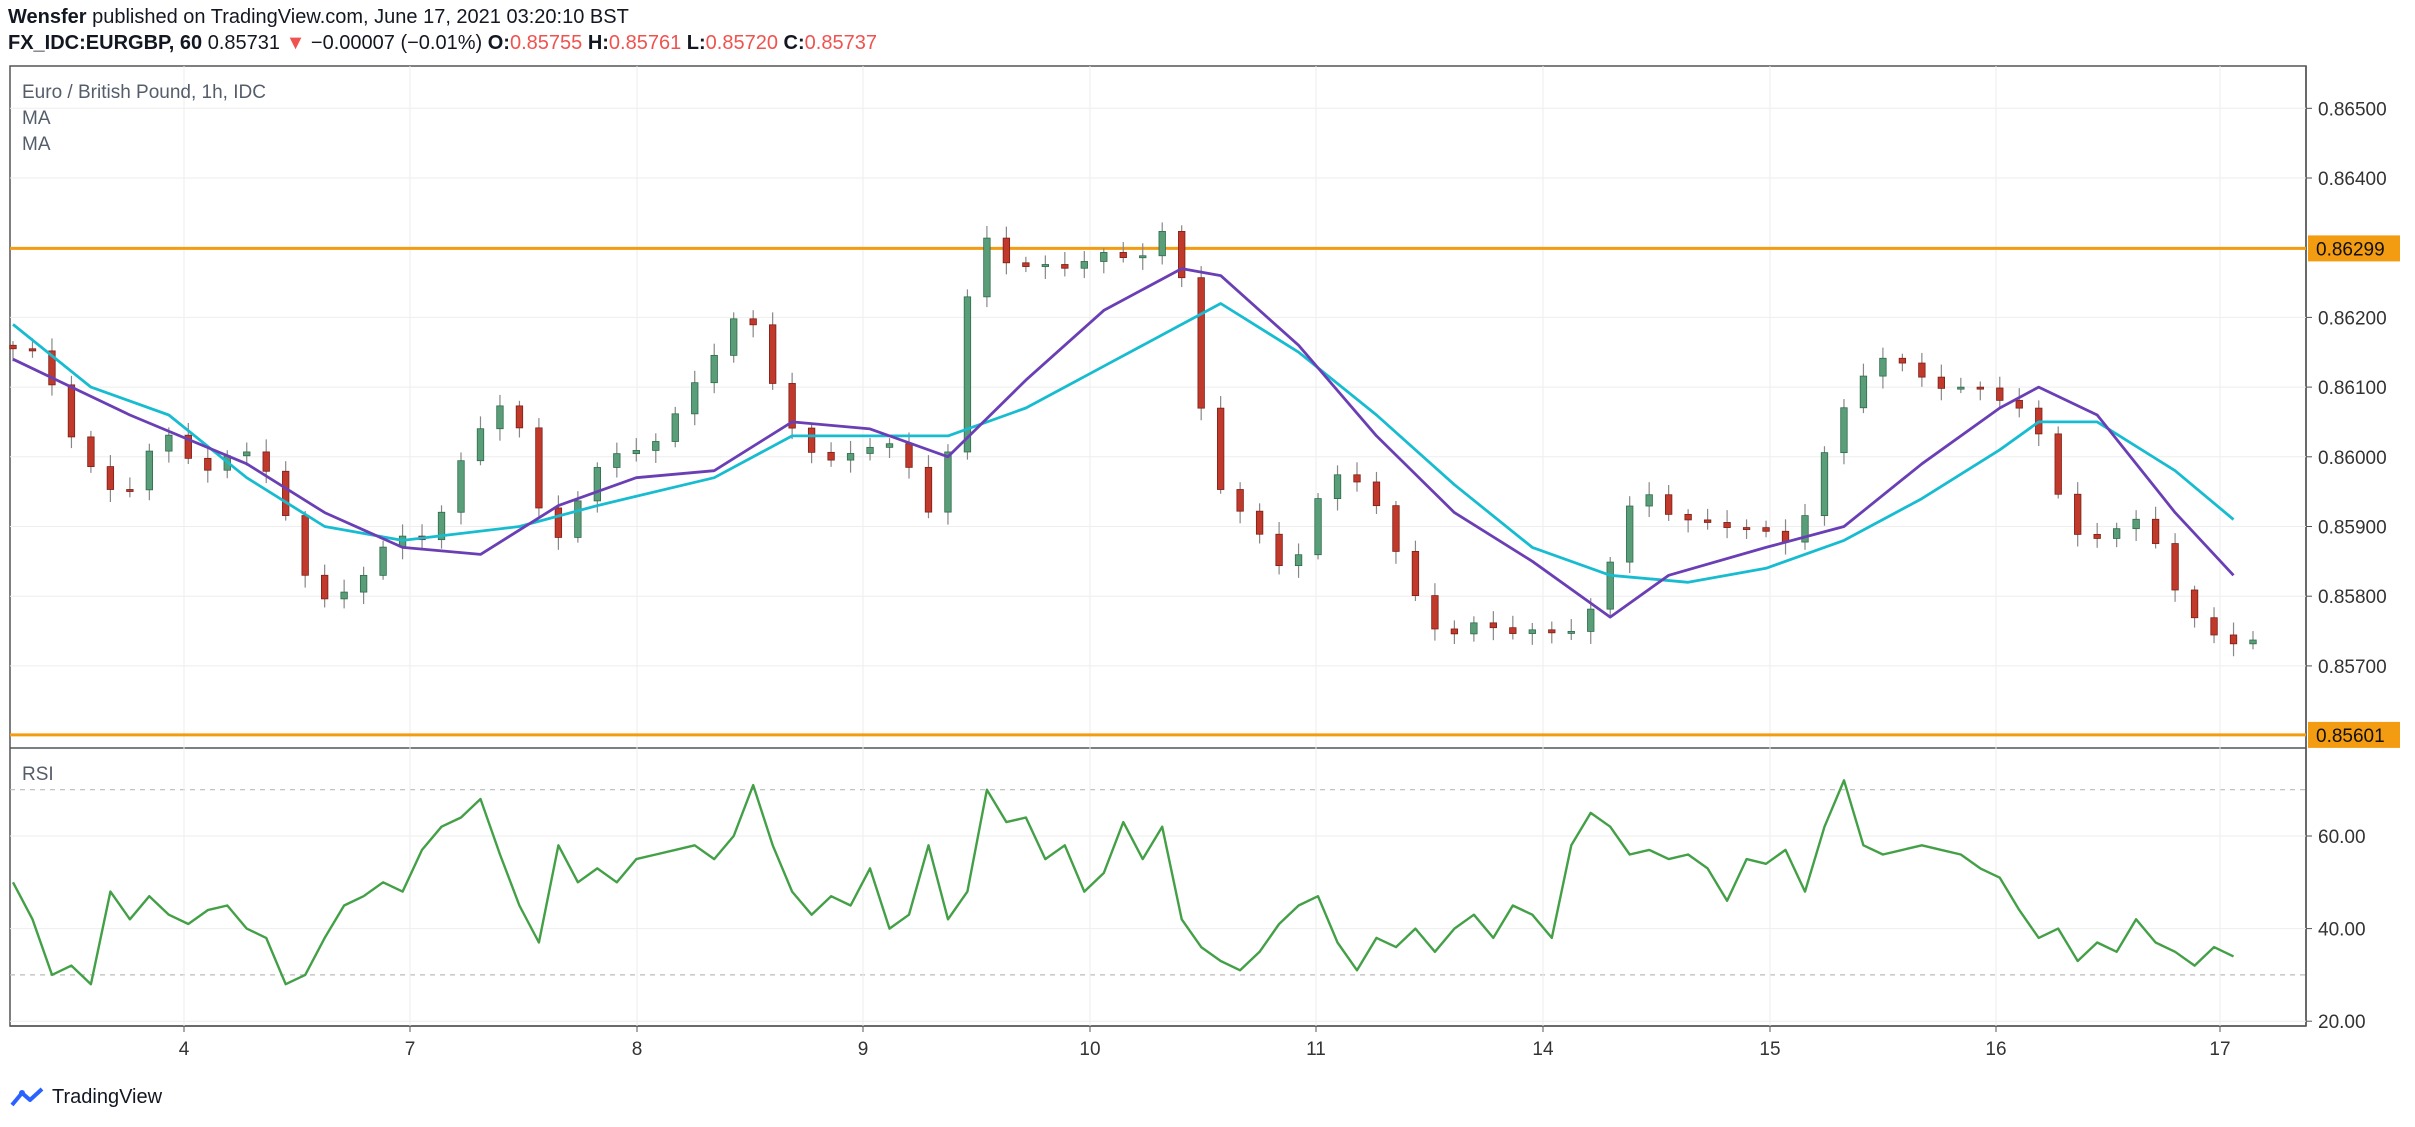 Image resolution: width=2415 pixels, height=1127 pixels. Describe the element at coordinates (295, 43) in the screenshot. I see `change-down-icon: ▼` at that location.